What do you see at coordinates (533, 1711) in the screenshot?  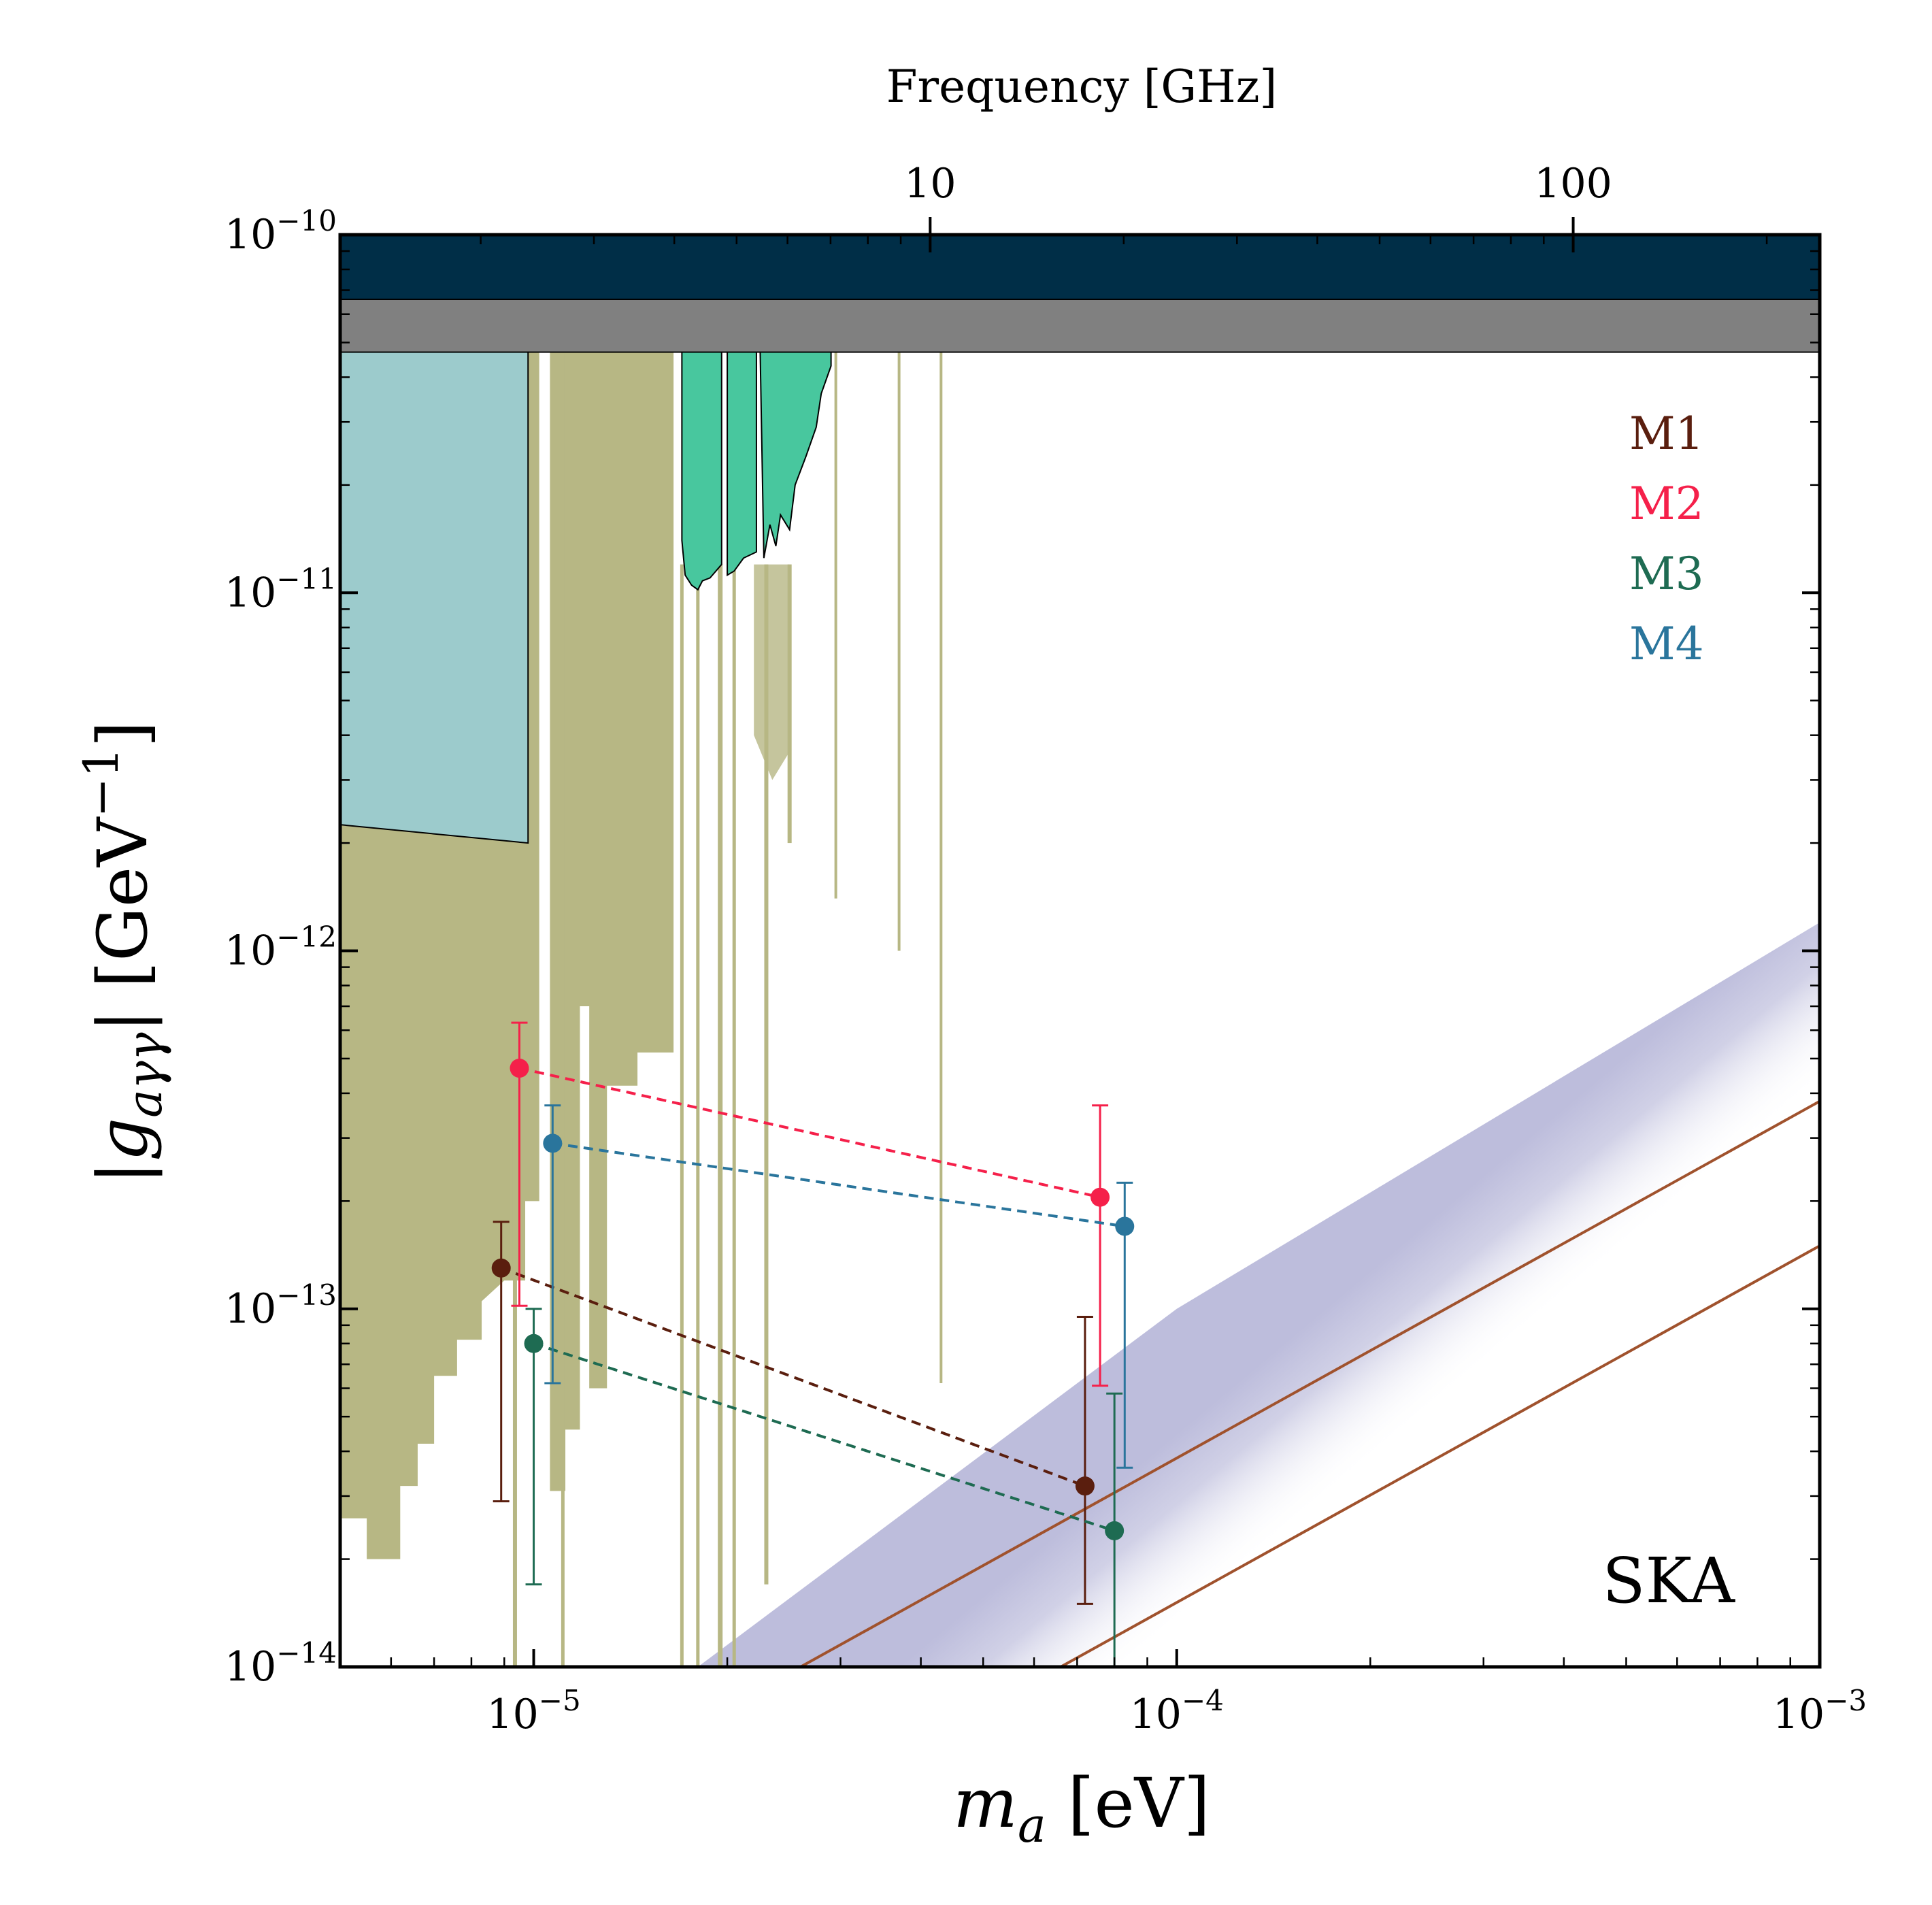 I see `x-tick-label: 10⁻⁵` at bounding box center [533, 1711].